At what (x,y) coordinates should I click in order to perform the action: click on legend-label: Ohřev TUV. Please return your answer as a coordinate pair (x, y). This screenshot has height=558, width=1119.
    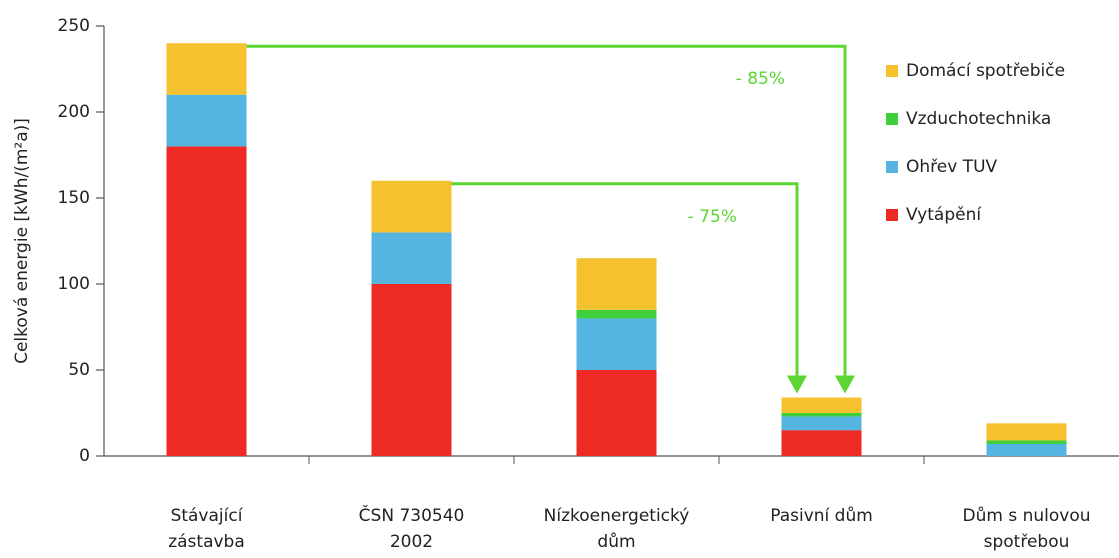
    Looking at the image, I should click on (952, 167).